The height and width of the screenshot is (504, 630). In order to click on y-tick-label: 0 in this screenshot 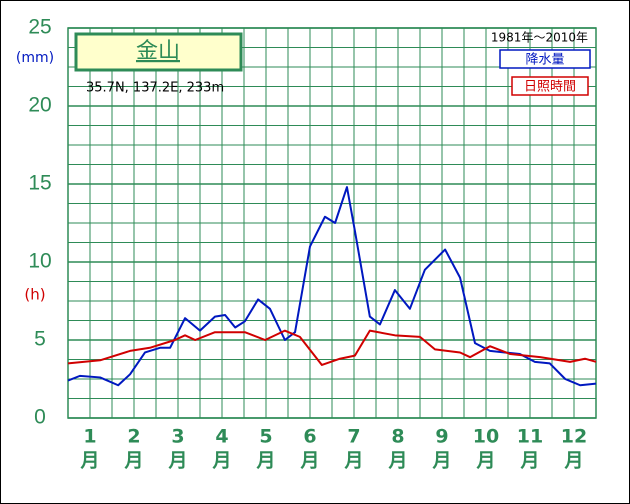, I will do `click(40, 417)`.